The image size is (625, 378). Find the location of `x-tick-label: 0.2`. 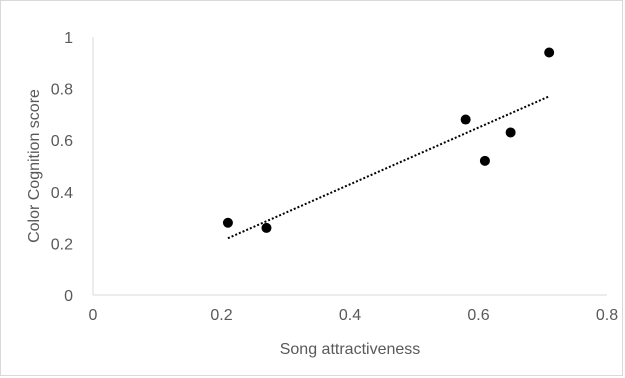

x-tick-label: 0.2 is located at coordinates (221, 315).